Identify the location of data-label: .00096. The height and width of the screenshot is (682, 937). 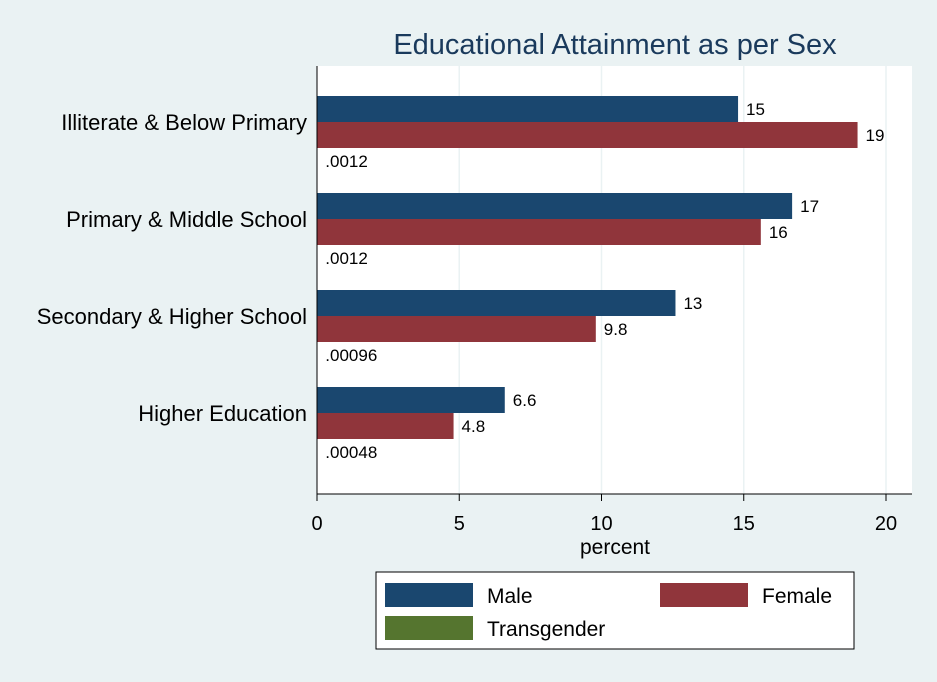
(351, 355).